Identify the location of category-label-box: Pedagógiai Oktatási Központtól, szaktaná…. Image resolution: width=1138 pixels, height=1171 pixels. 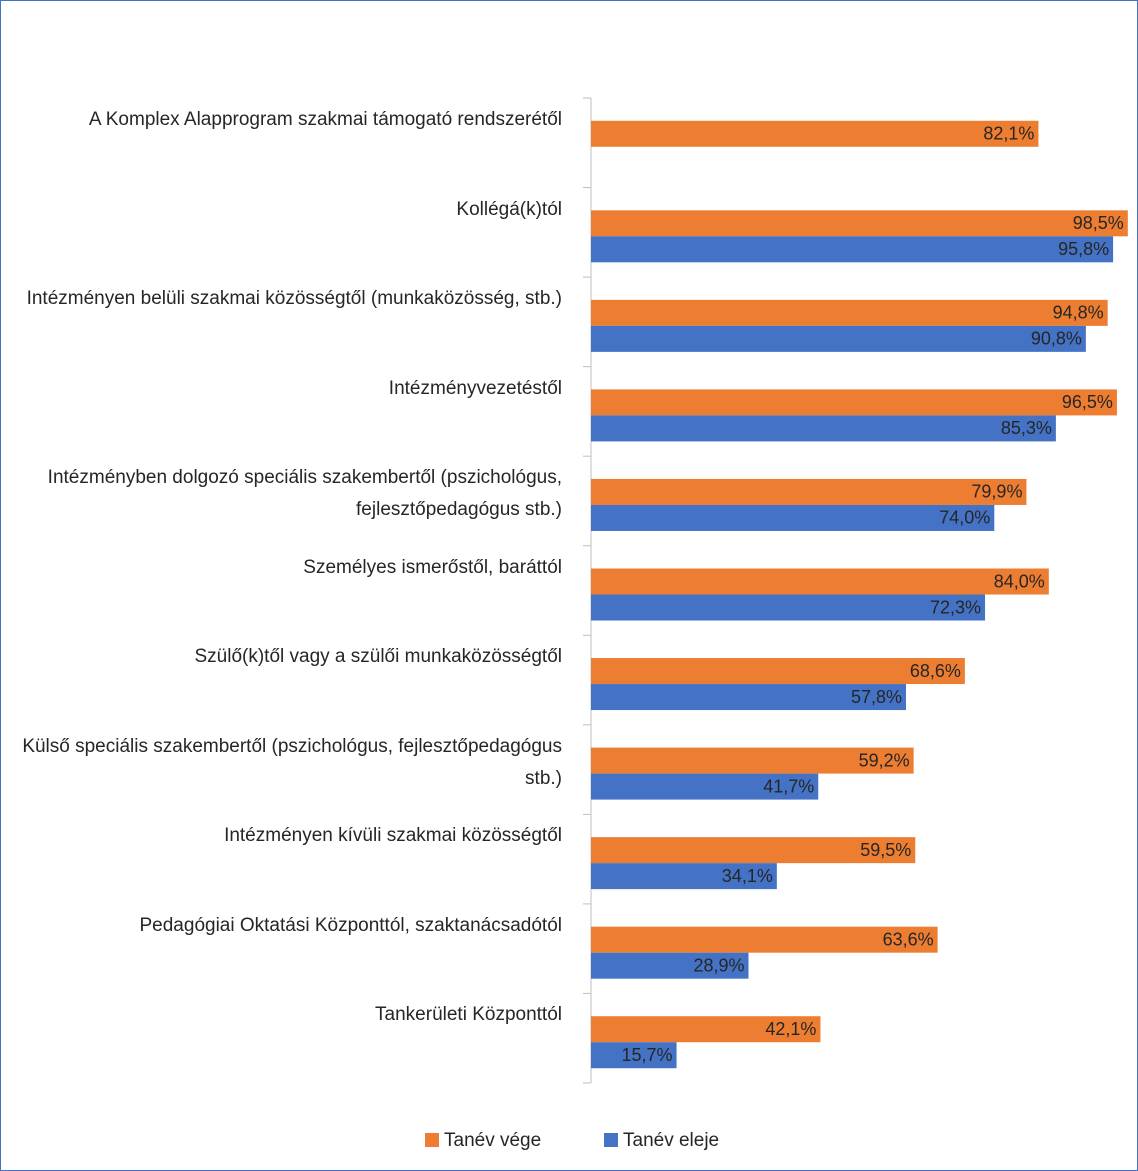
(351, 925).